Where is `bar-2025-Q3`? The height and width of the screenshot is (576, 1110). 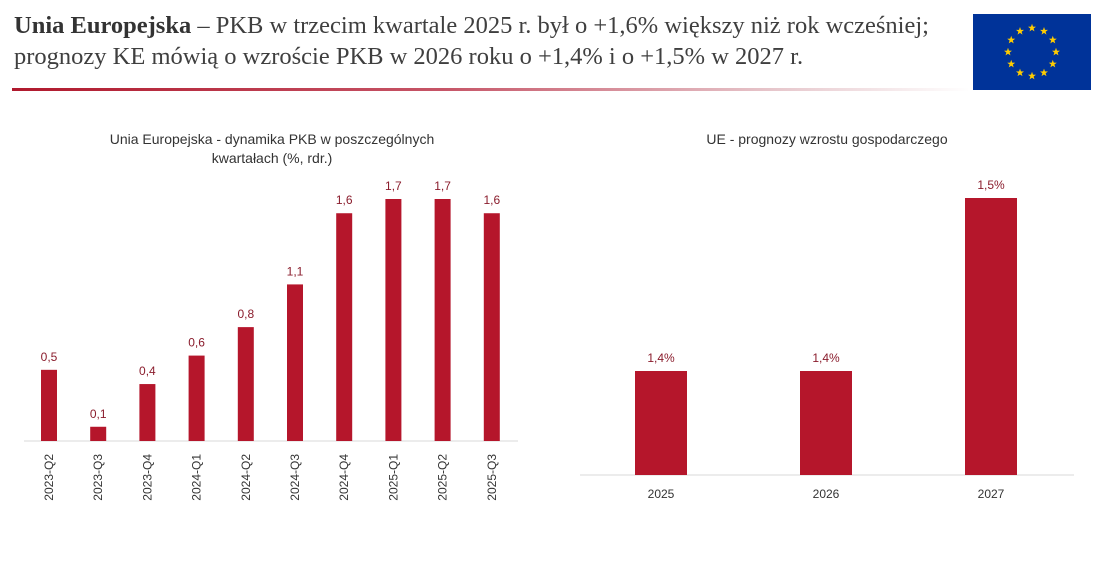 bar-2025-Q3 is located at coordinates (491, 327).